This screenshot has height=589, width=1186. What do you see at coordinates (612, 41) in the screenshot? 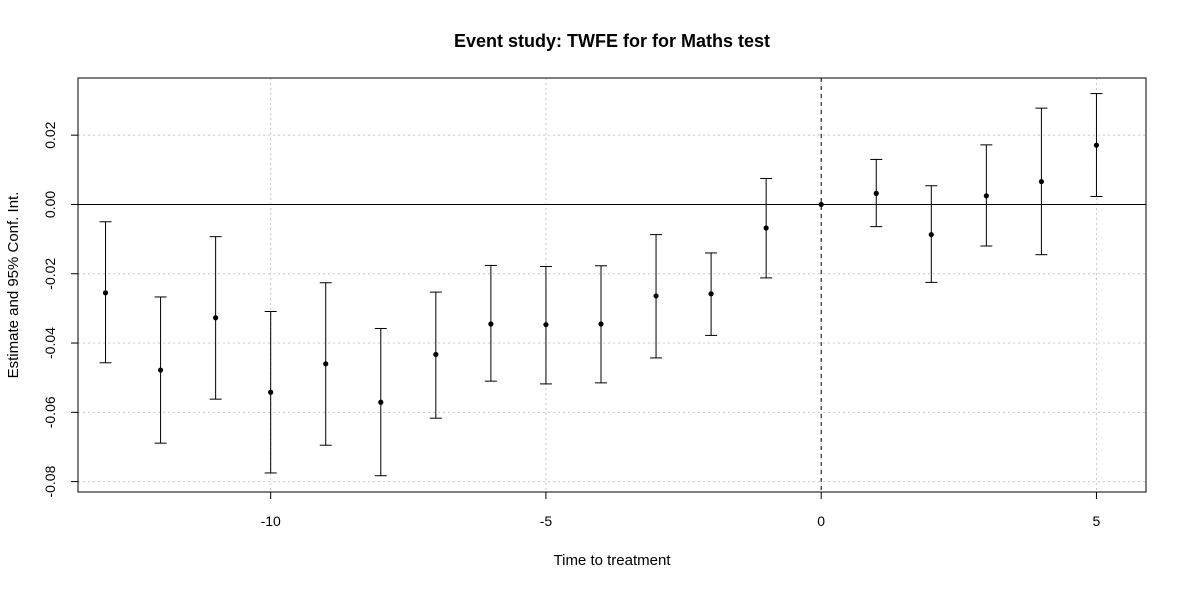
I see `chart-title: Event study: TWFE for for Maths test` at bounding box center [612, 41].